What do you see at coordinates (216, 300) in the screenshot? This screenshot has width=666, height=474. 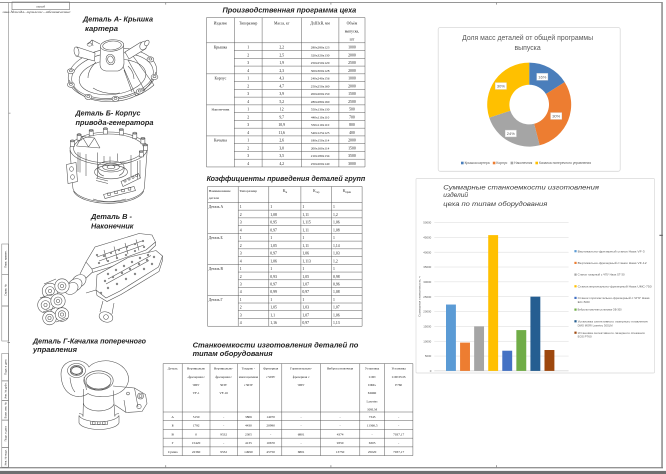 I see `svg-text: Деталь Г` at bounding box center [216, 300].